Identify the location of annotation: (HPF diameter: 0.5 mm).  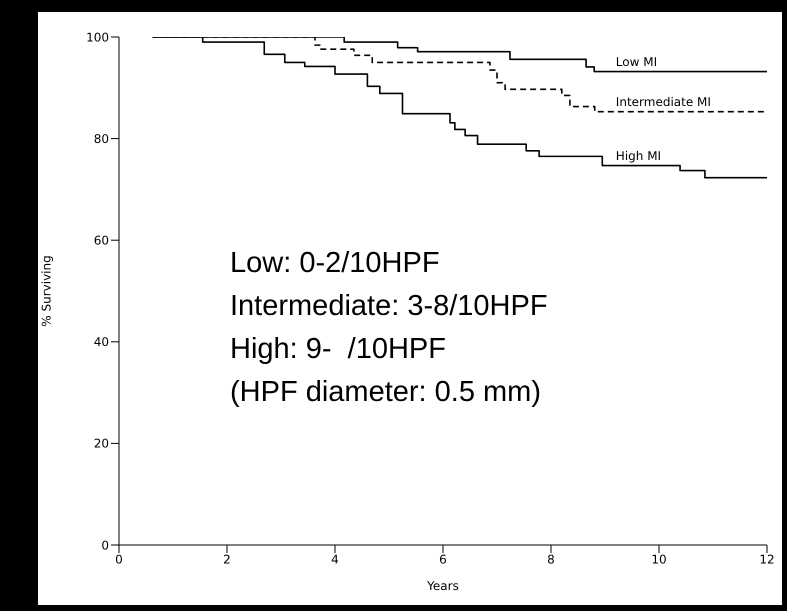
(386, 392).